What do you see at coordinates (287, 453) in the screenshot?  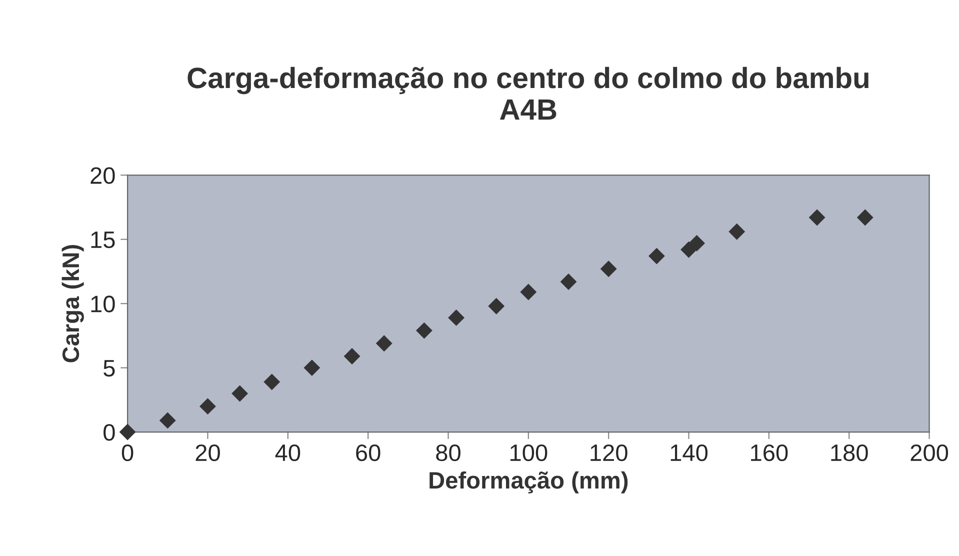 I see `x-tick-label: 40` at bounding box center [287, 453].